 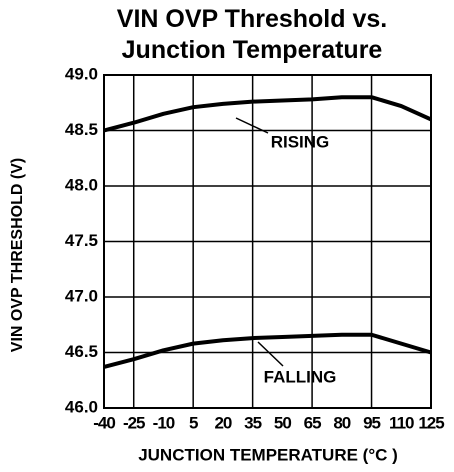 I want to click on x-tick-label: -25, so click(x=134, y=422).